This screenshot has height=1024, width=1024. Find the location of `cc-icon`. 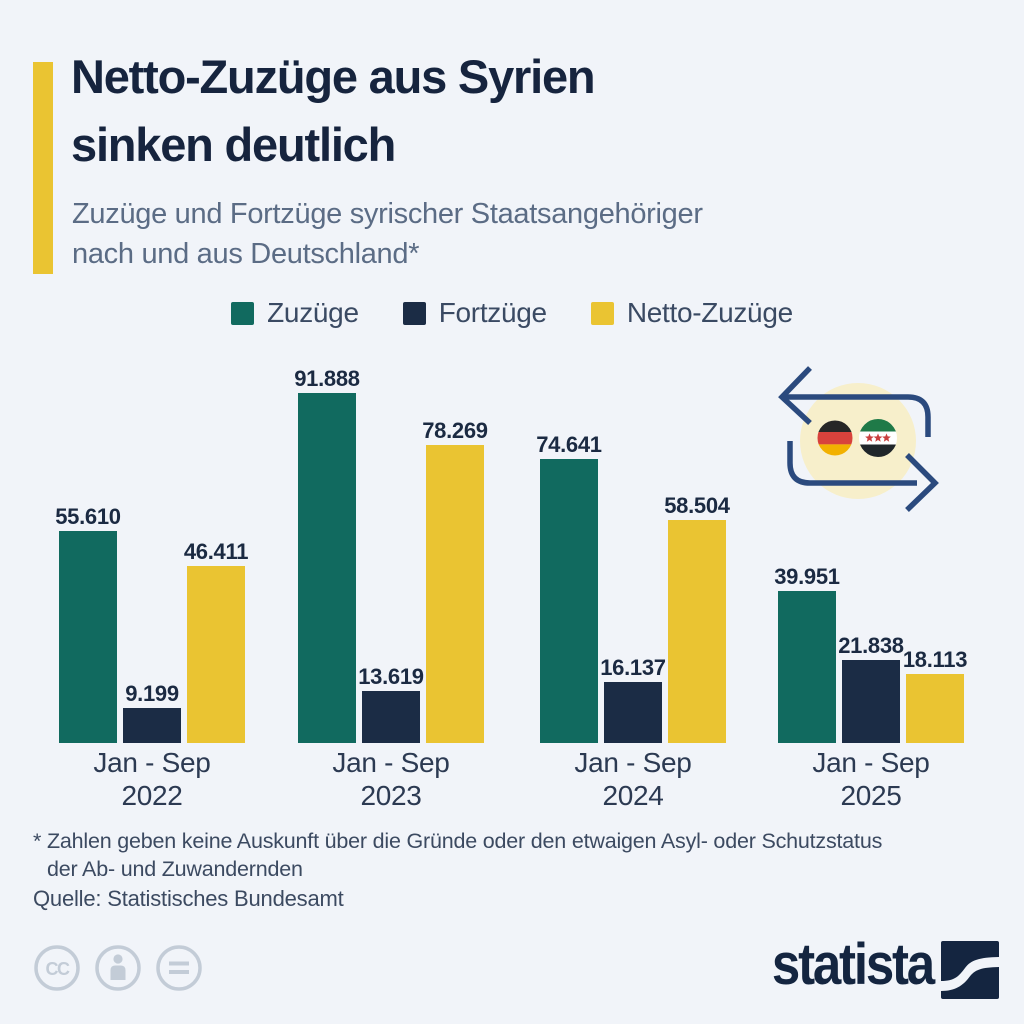

cc-icon is located at coordinates (57, 968).